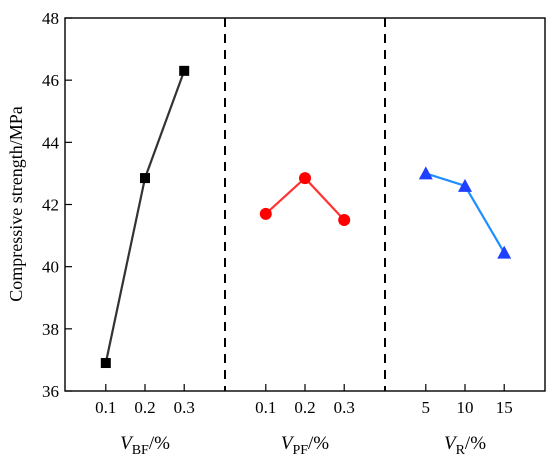 The width and height of the screenshot is (550, 463). What do you see at coordinates (16, 204) in the screenshot?
I see `y-axis-label: Compressive strength/MPa` at bounding box center [16, 204].